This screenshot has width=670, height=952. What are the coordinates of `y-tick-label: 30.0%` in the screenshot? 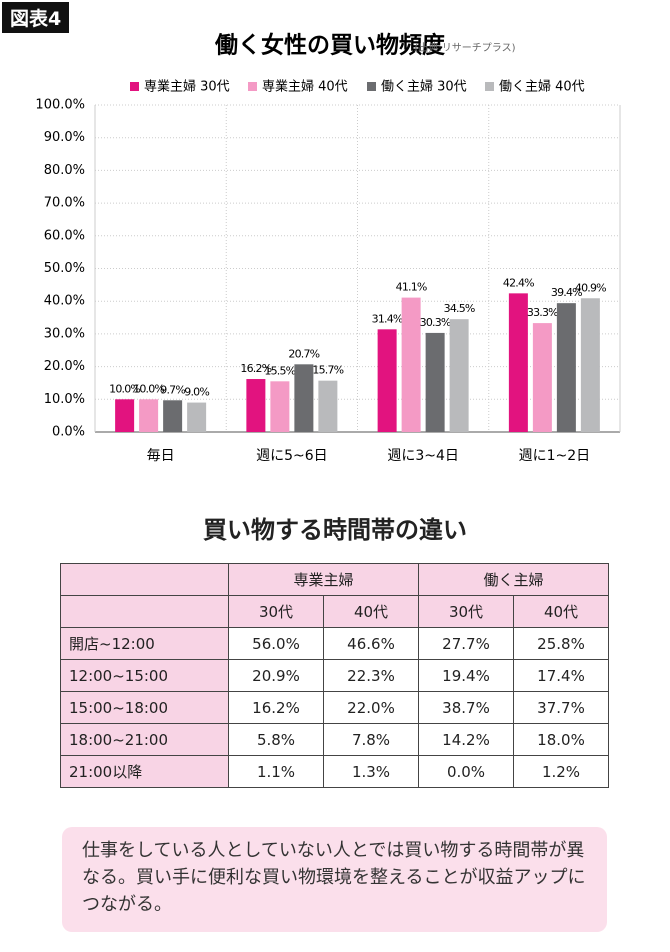 It's located at (64, 333).